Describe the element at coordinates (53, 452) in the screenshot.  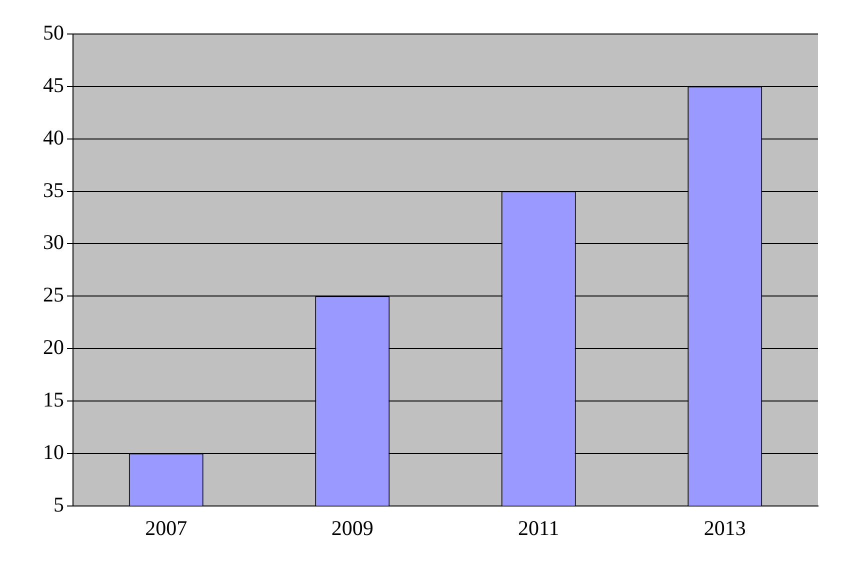
I see `y-tick-label: 10` at that location.